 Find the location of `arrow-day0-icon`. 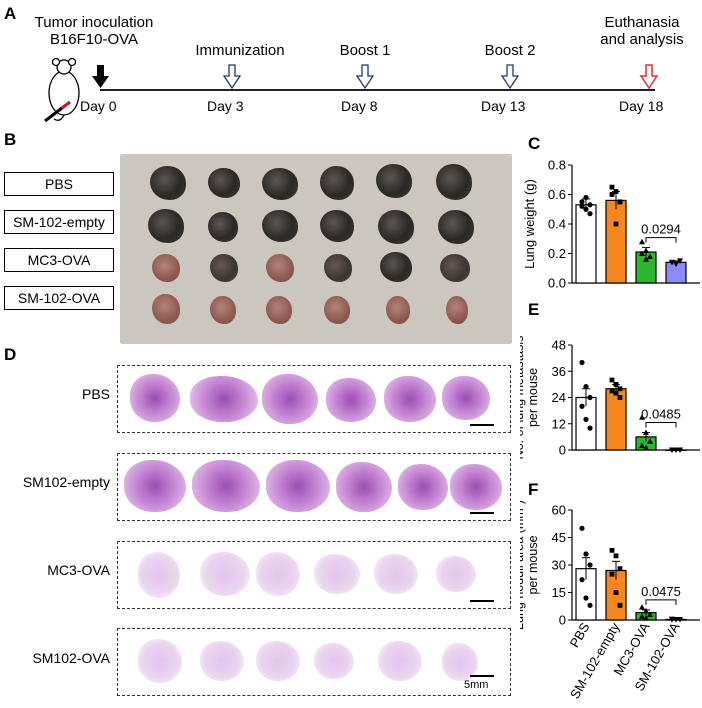

arrow-day0-icon is located at coordinates (100, 76).